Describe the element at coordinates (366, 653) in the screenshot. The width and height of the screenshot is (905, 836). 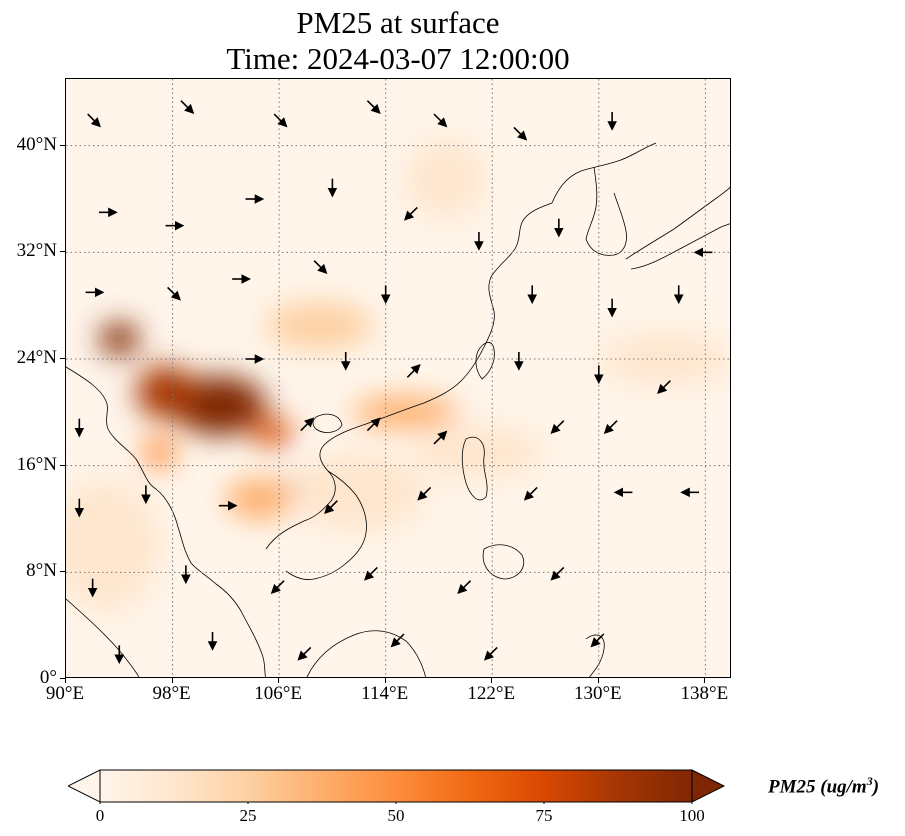
I see `coastline-borneo` at that location.